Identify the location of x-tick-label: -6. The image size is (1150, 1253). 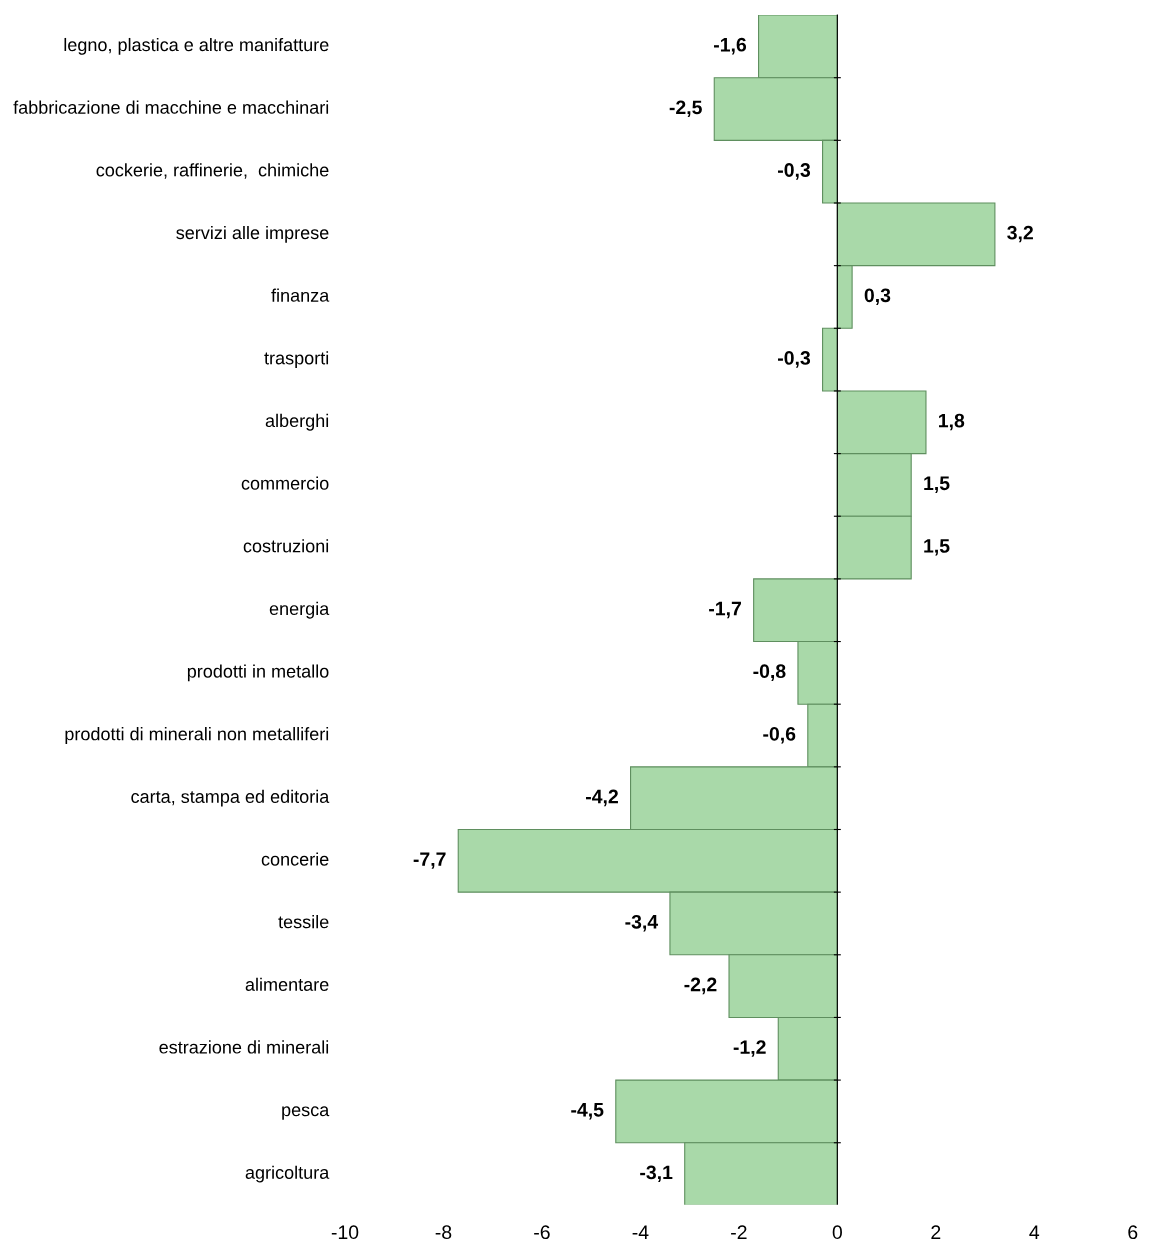
(542, 1232).